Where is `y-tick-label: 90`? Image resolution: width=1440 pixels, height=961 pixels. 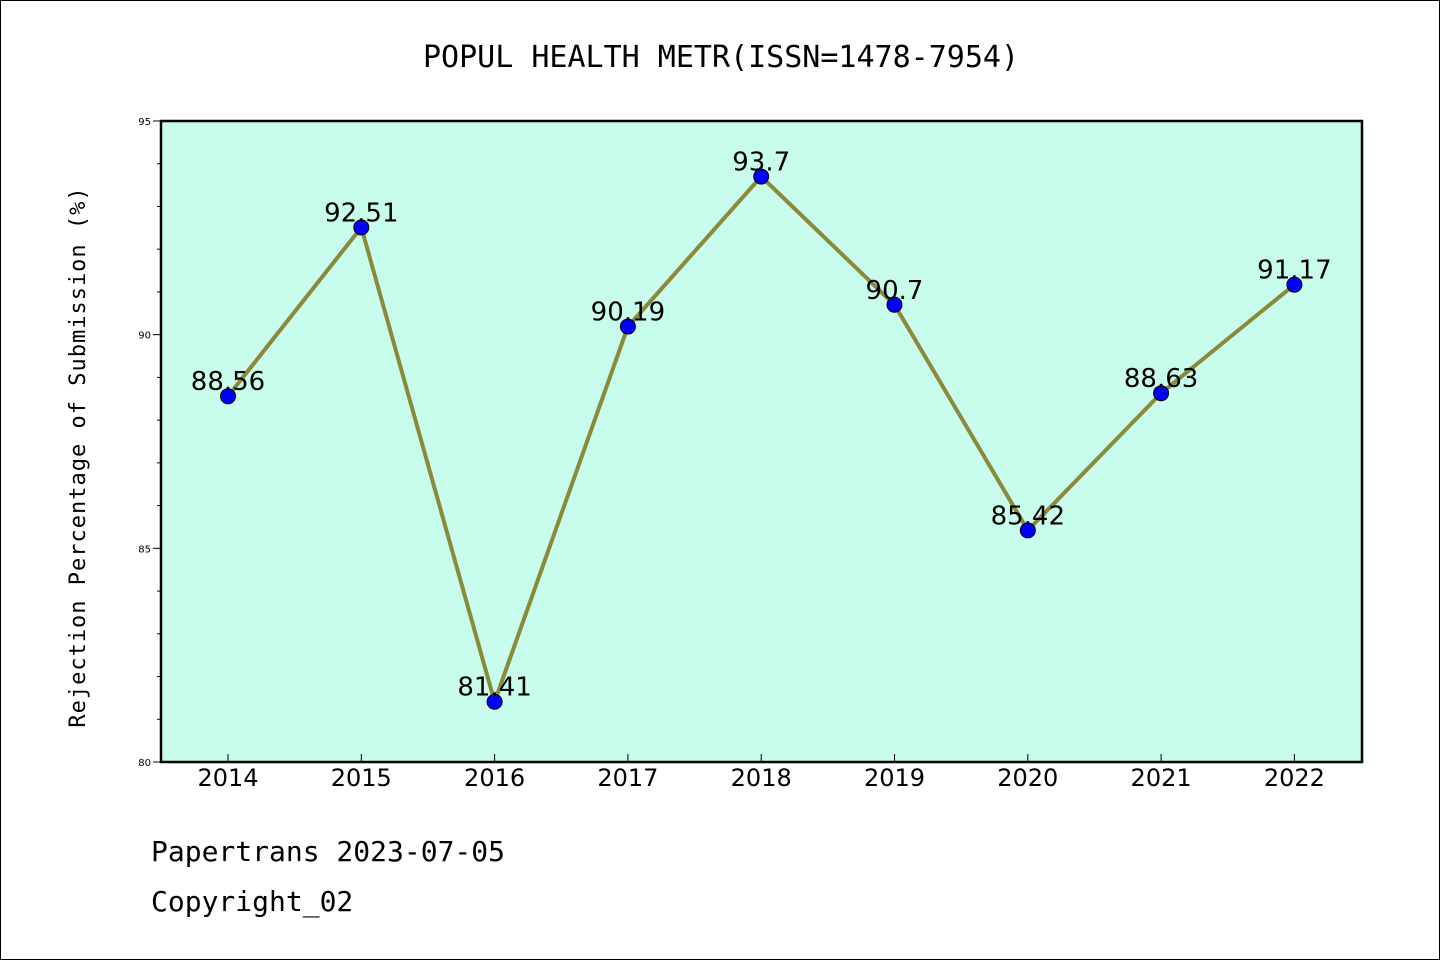
y-tick-label: 90 is located at coordinates (144, 336).